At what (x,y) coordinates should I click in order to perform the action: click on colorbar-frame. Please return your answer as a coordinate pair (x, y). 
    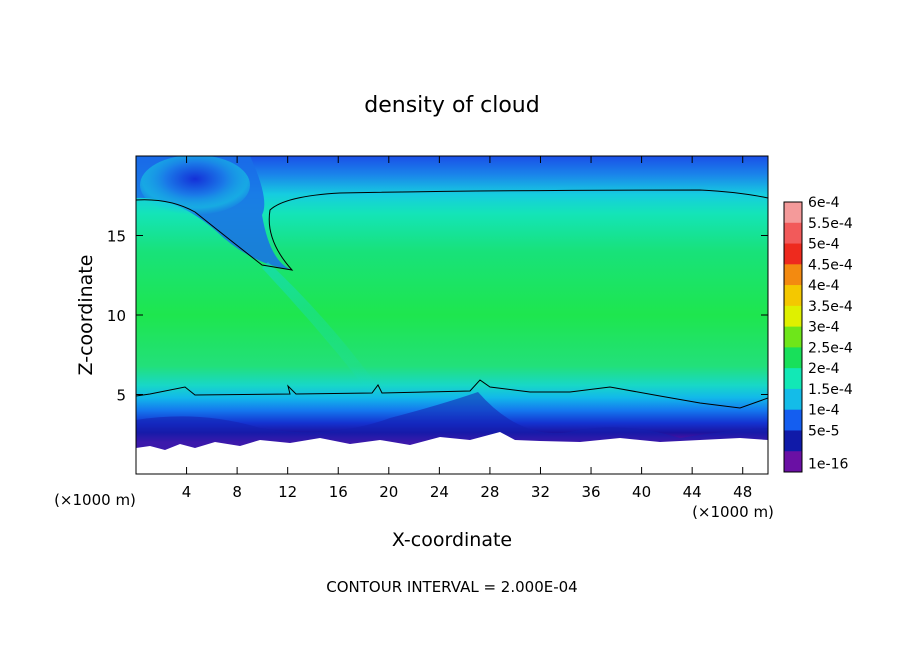
    Looking at the image, I should click on (793, 337).